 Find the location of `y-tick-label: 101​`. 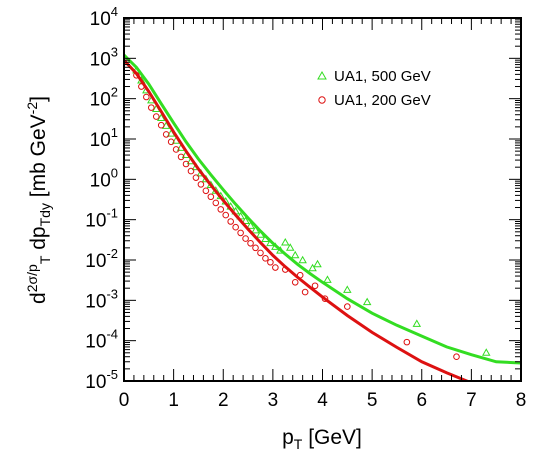

y-tick-label: 101​ is located at coordinates (104, 138).